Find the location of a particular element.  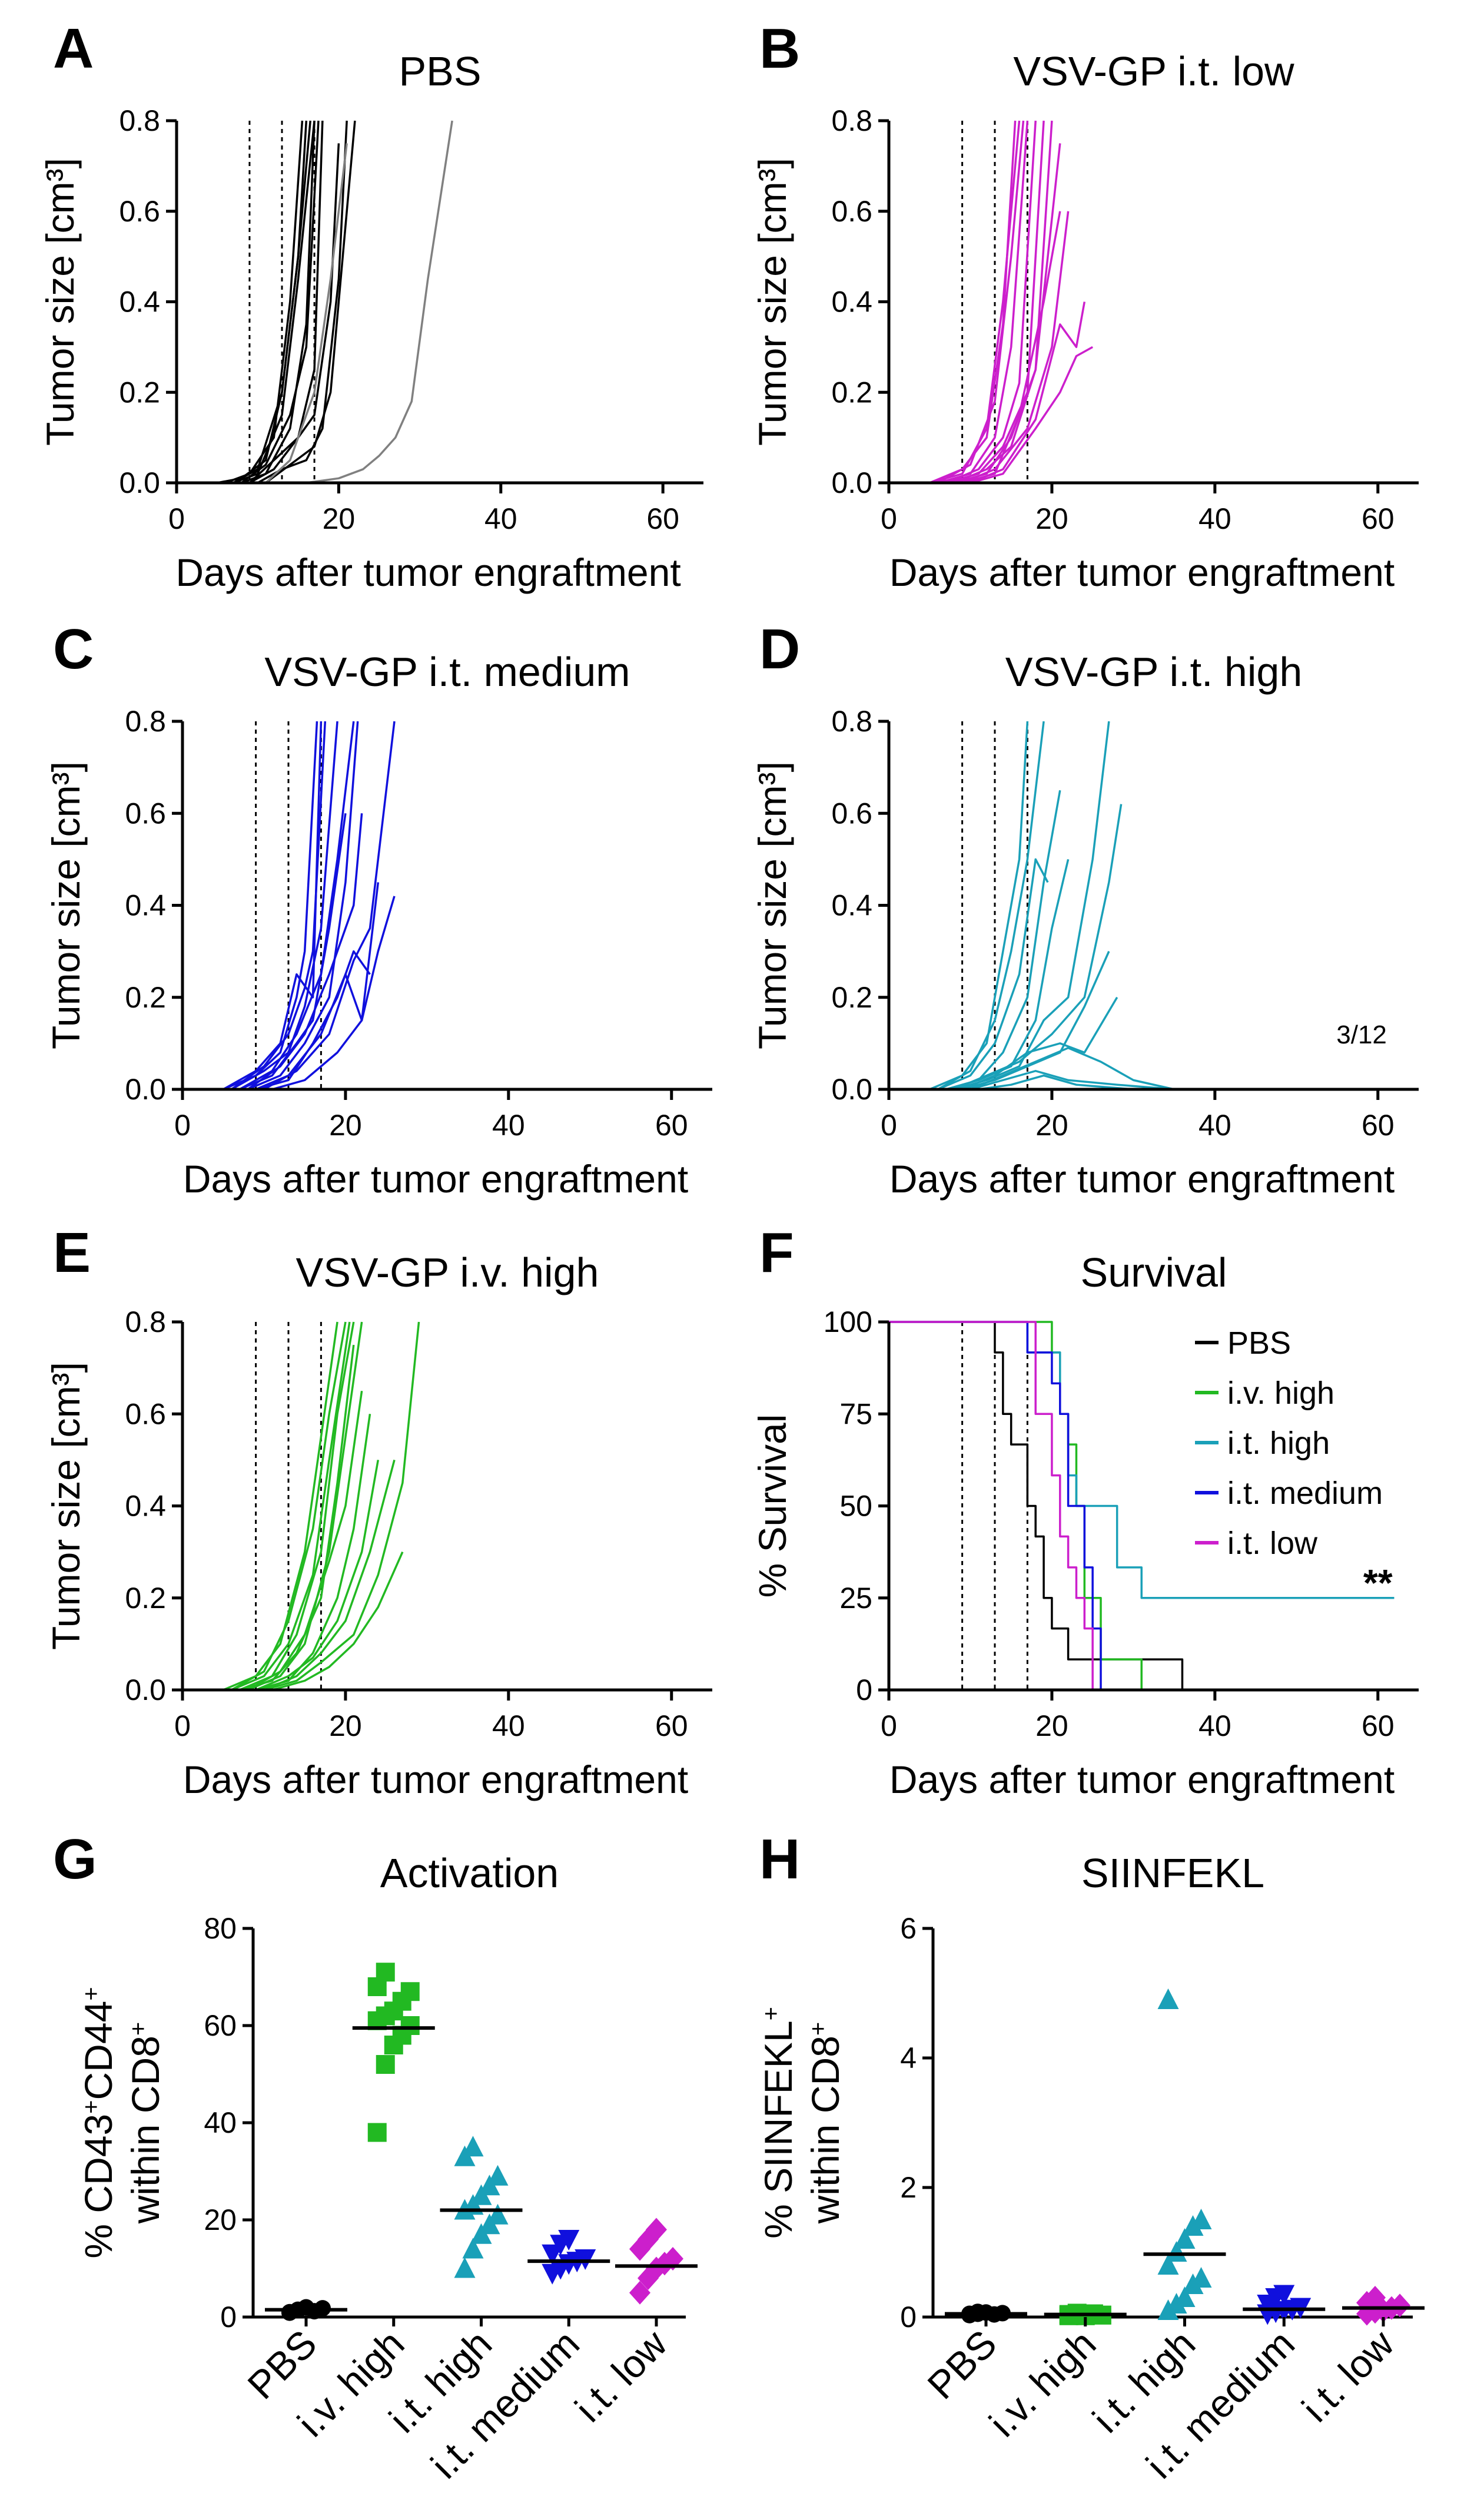

y-tick-label: 80 is located at coordinates (220, 1928).